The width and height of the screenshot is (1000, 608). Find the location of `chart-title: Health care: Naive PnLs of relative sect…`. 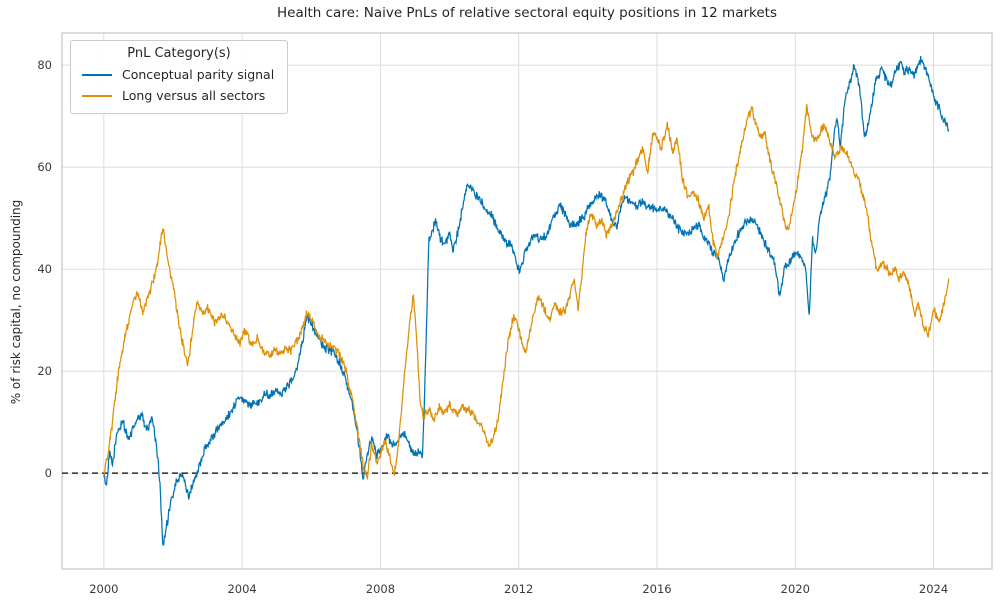

chart-title: Health care: Naive PnLs of relative sect… is located at coordinates (527, 13).